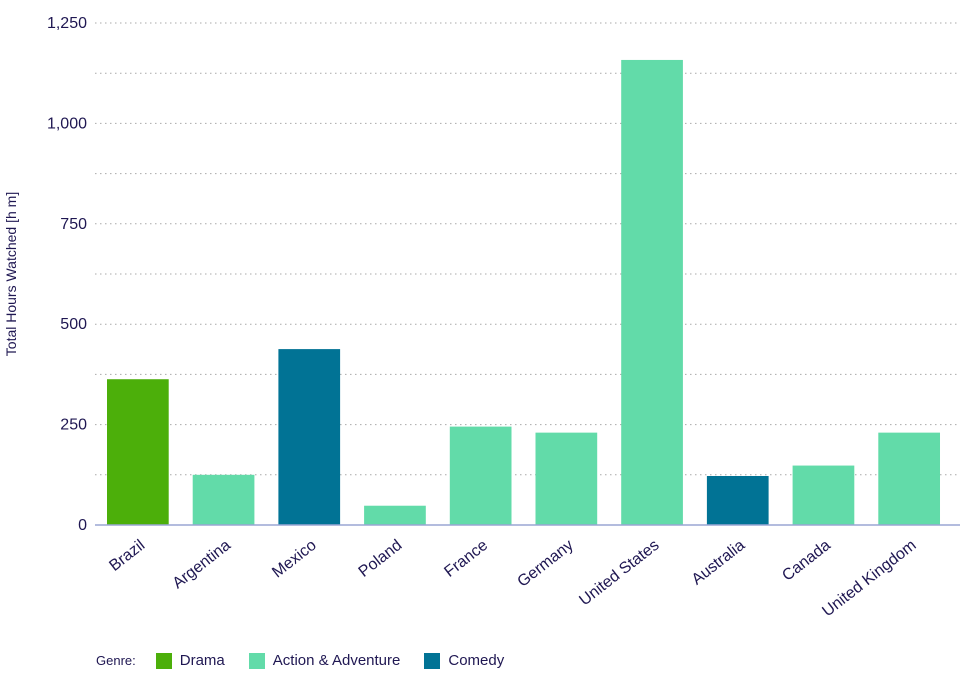 The image size is (960, 696). I want to click on y-tick-label: 1,250, so click(67, 23).